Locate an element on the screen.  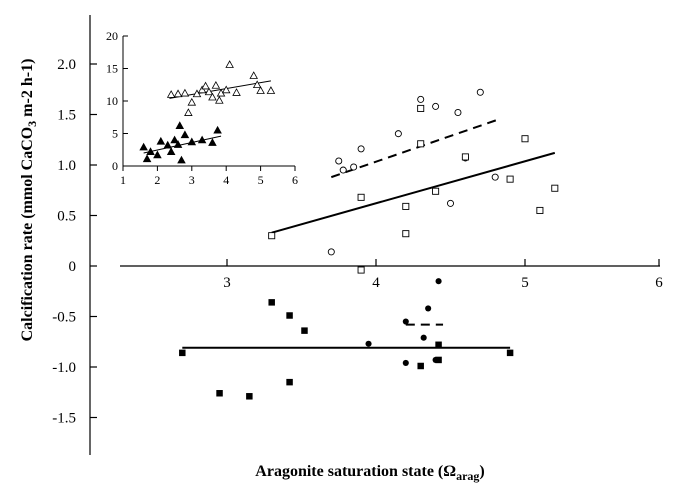
inset-axis-ticks: 20 15 10 5 01 2 3 4 5 6 is located at coordinates (202, 108).